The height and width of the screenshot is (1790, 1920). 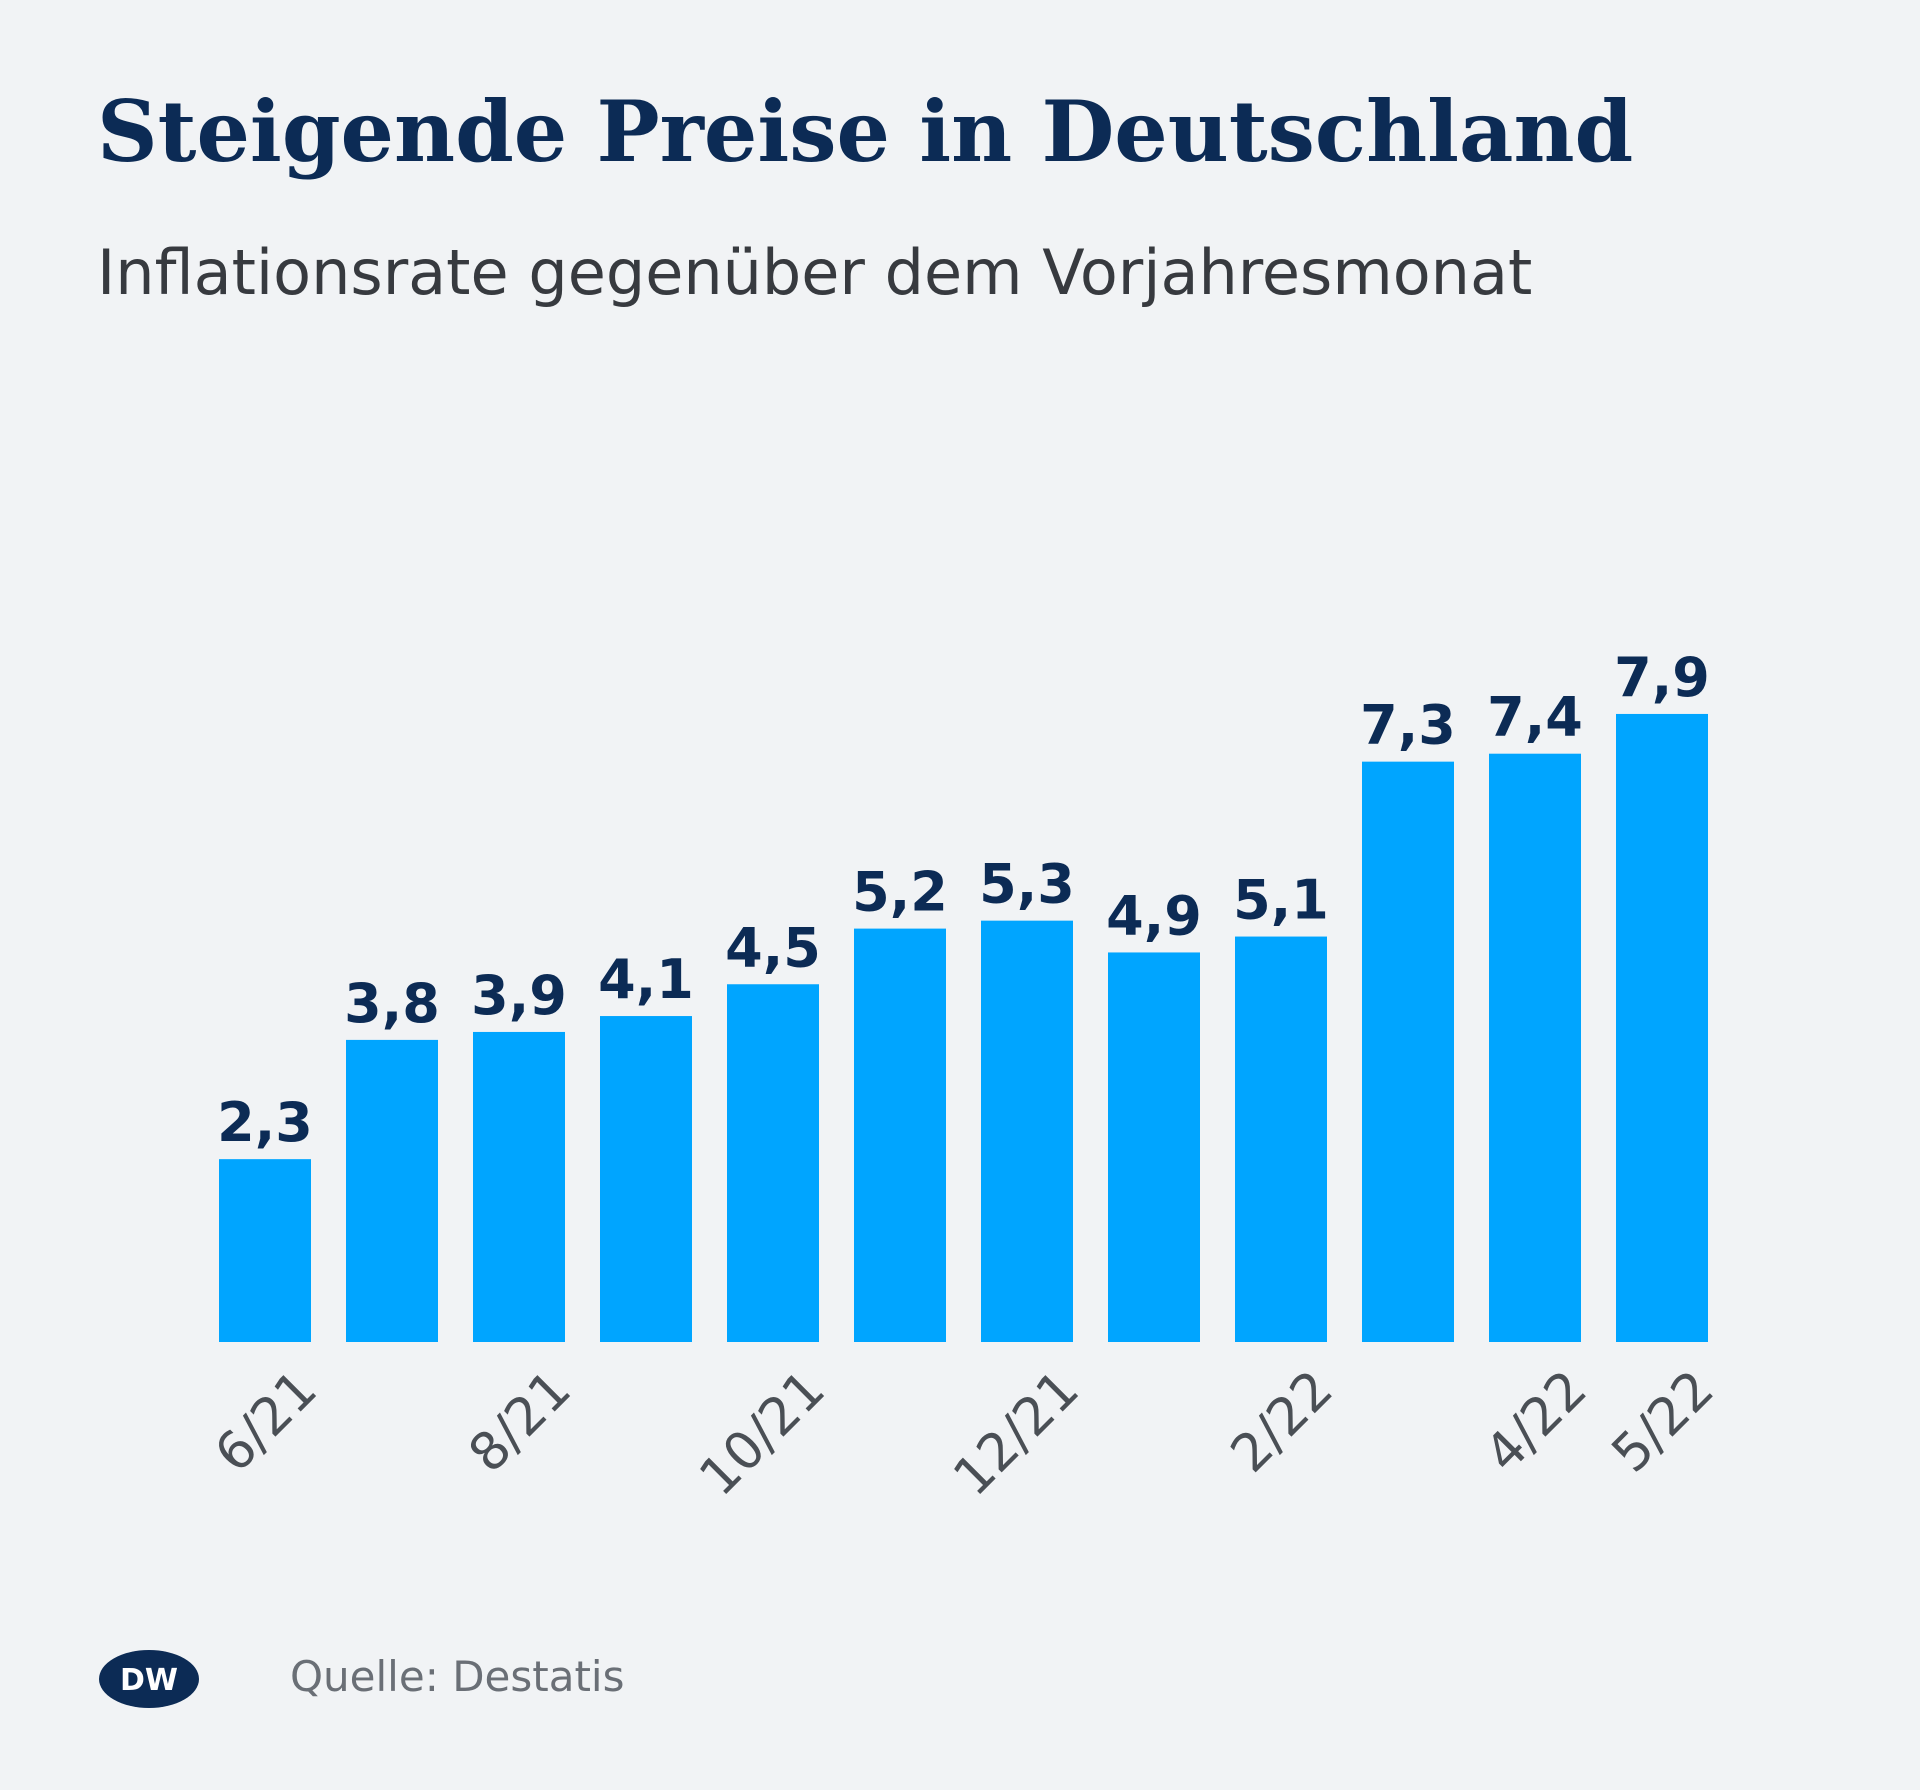 What do you see at coordinates (392, 1003) in the screenshot?
I see `value-label: 3,8` at bounding box center [392, 1003].